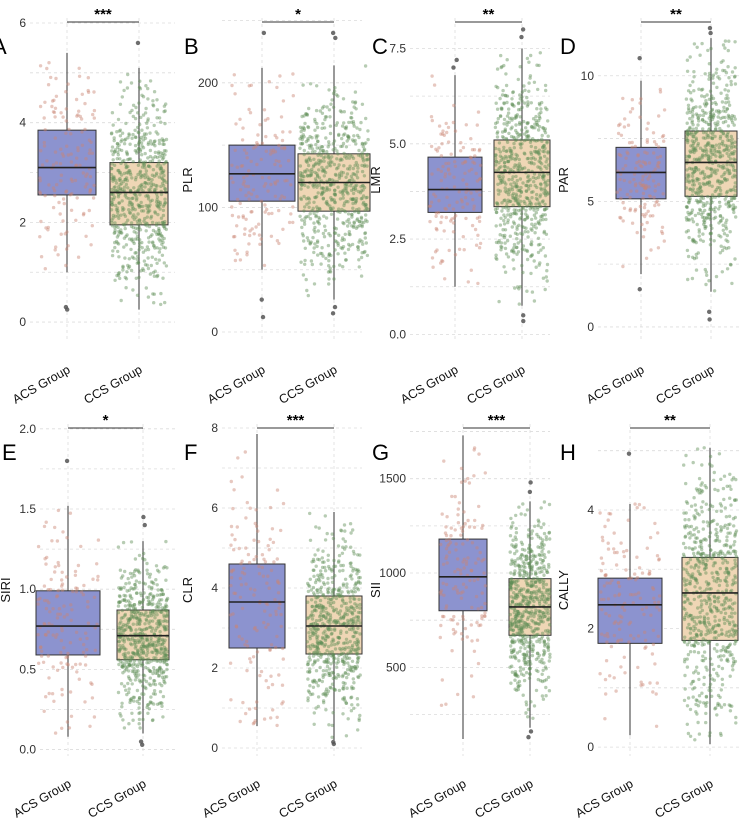 The image size is (753, 828). What do you see at coordinates (522, 173) in the screenshot?
I see `iqr-box` at bounding box center [522, 173].